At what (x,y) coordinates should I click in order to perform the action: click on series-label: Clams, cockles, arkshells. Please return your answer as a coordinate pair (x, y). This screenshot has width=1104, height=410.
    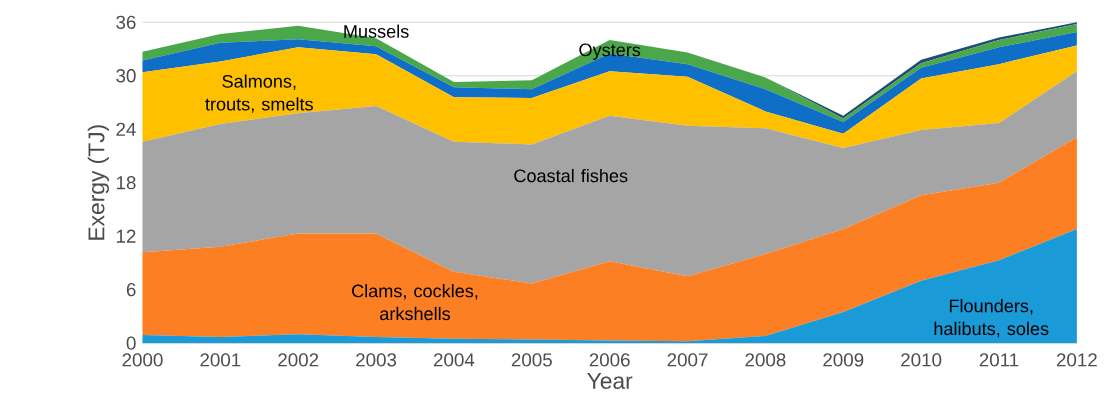
    Looking at the image, I should click on (415, 302).